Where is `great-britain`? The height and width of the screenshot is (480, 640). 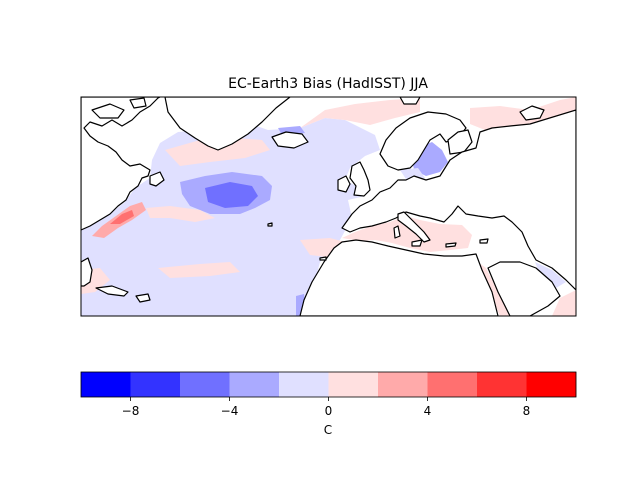
great-britain is located at coordinates (360, 179).